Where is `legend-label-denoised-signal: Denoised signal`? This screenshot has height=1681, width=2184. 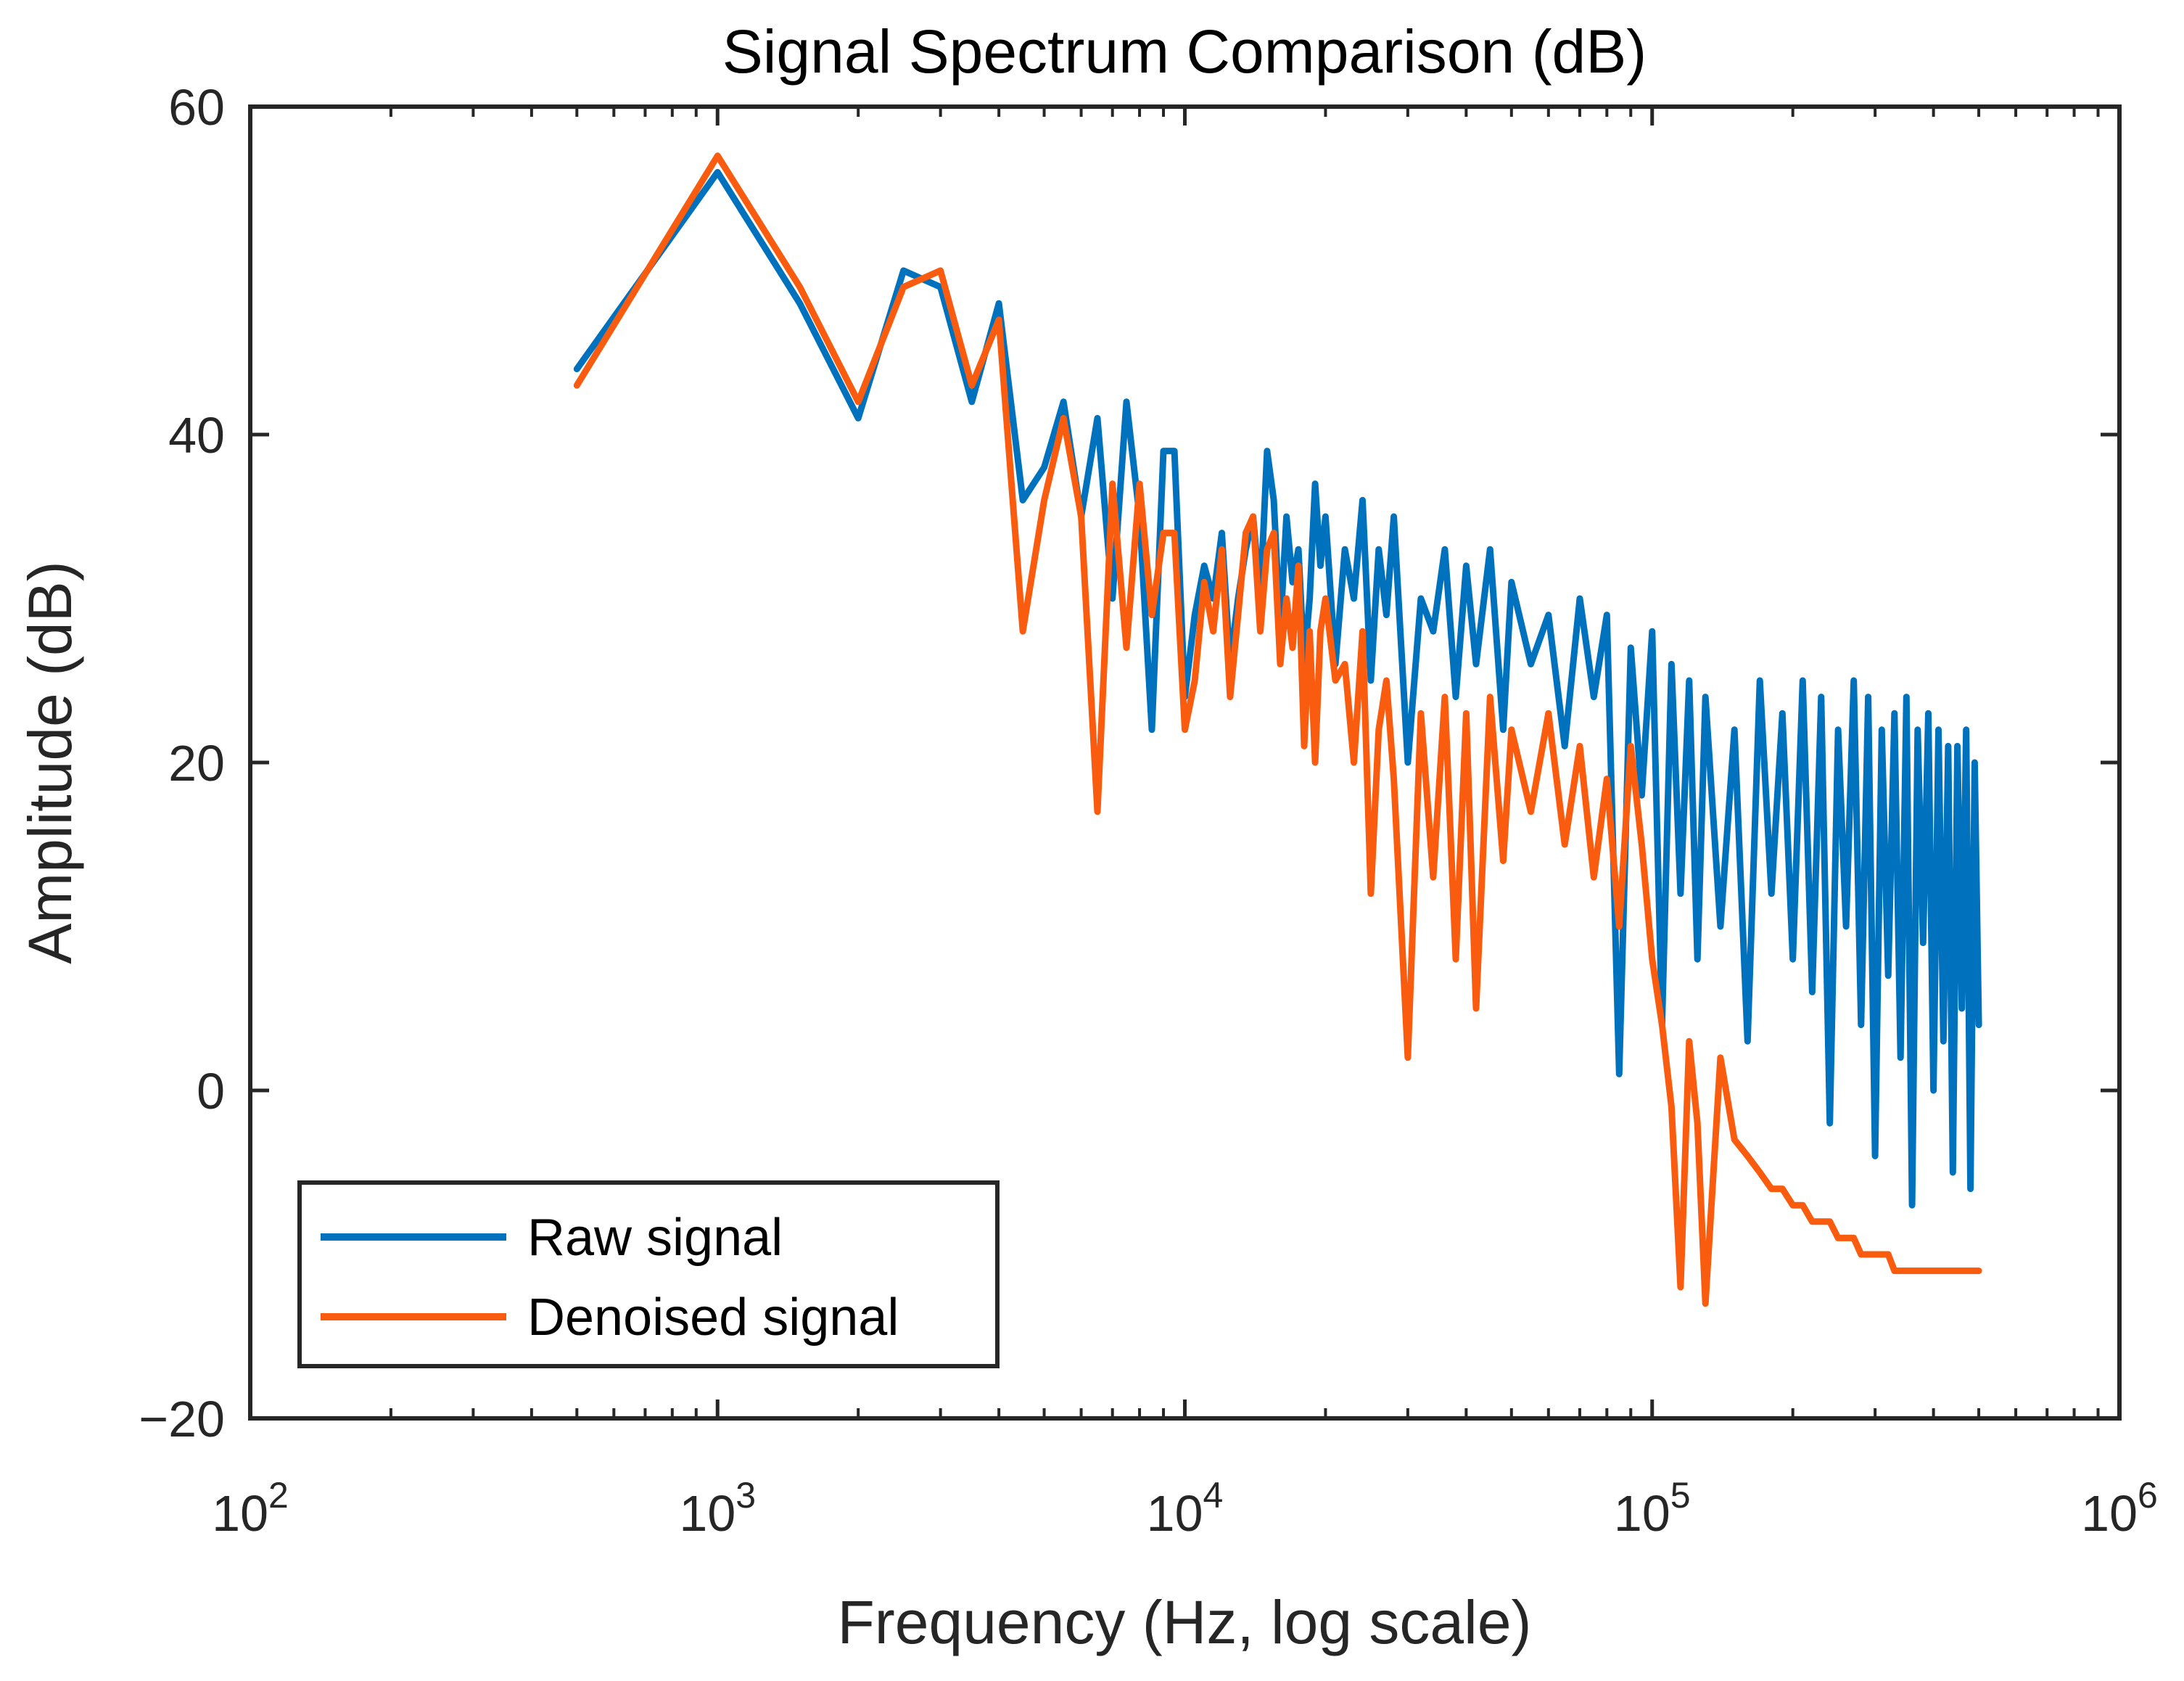
legend-label-denoised-signal: Denoised signal is located at coordinates (713, 1318).